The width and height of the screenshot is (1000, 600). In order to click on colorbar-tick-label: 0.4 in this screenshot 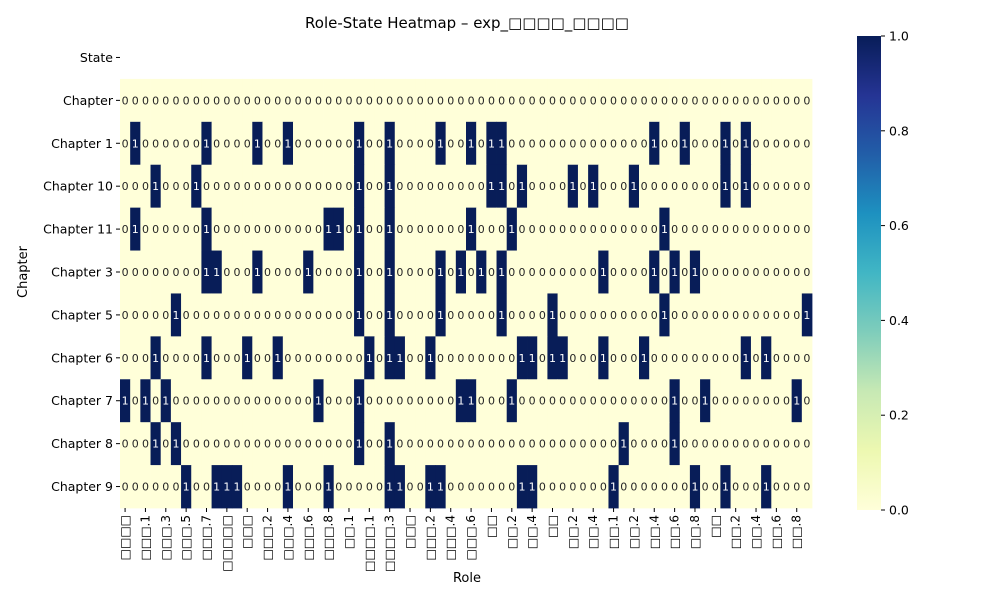, I will do `click(899, 320)`.